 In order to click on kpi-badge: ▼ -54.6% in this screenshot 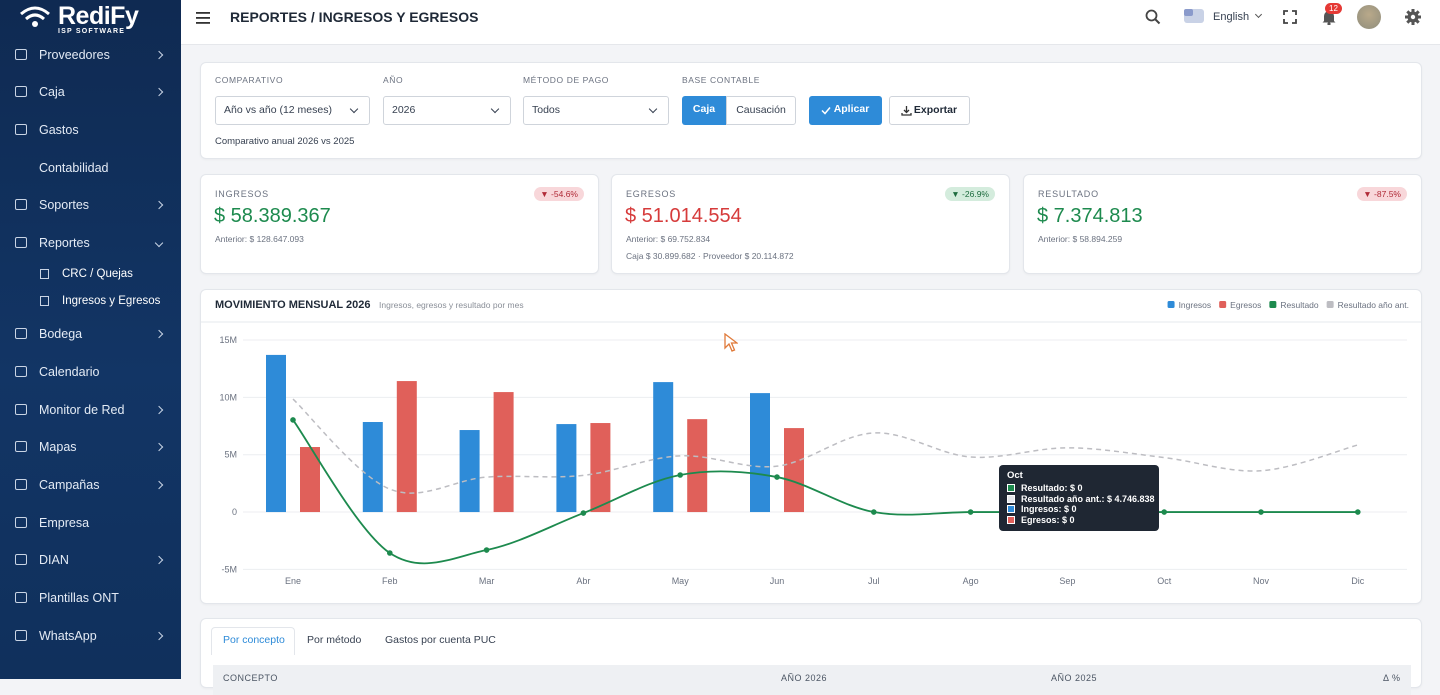, I will do `click(559, 194)`.